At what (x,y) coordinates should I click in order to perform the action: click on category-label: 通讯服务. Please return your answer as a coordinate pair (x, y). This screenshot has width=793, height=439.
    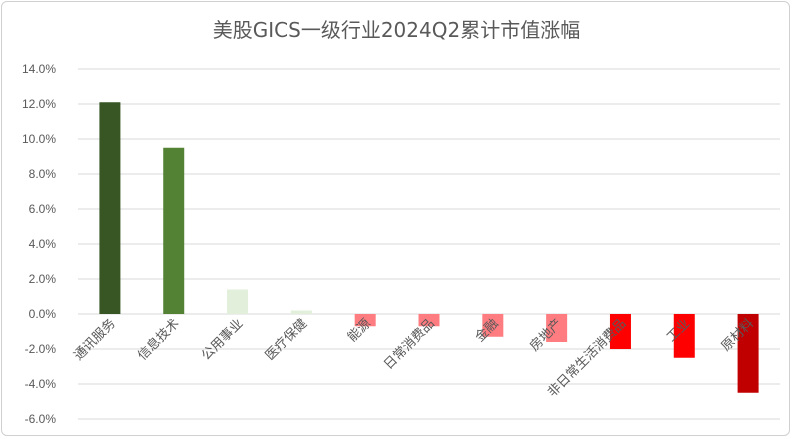
    Looking at the image, I should click on (95, 340).